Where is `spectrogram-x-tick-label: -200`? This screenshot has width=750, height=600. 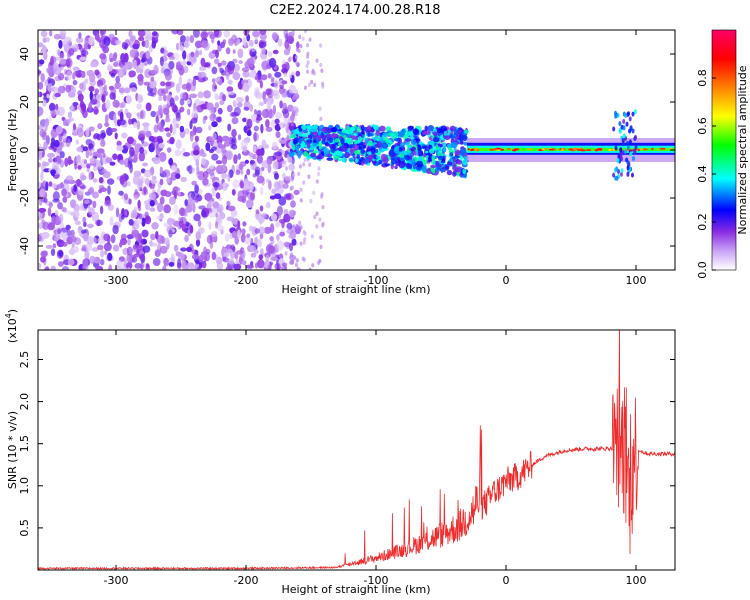 spectrogram-x-tick-label: -200 is located at coordinates (246, 280).